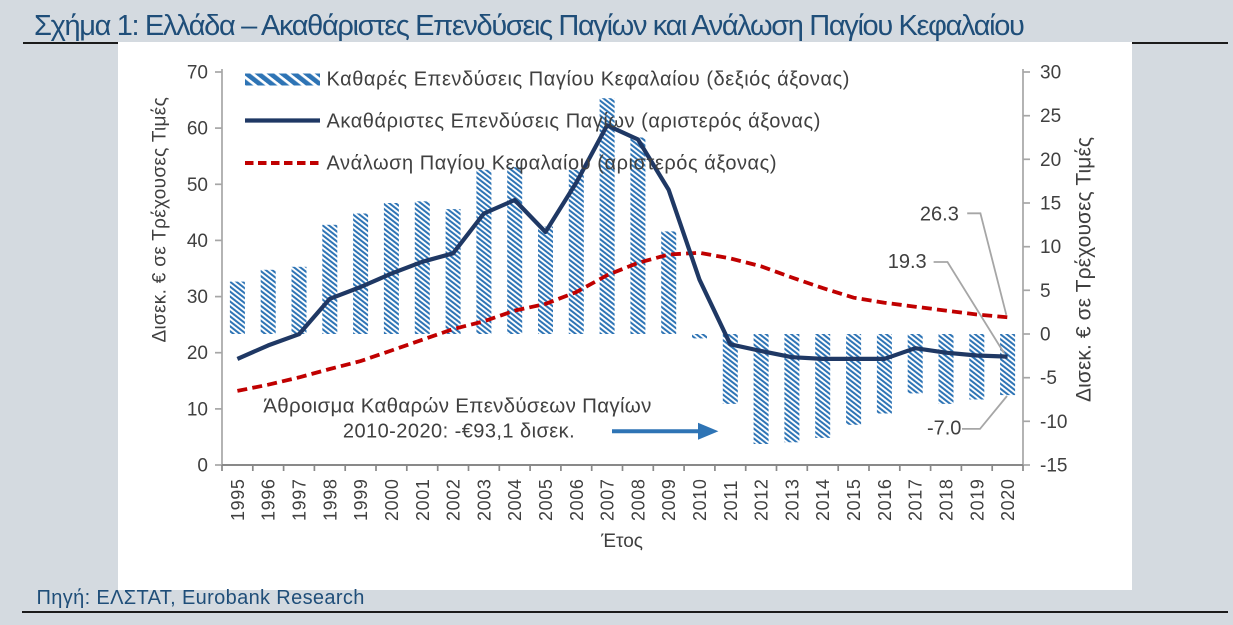 This screenshot has height=625, width=1233. What do you see at coordinates (1053, 466) in the screenshot?
I see `svg-text: -15` at bounding box center [1053, 466].